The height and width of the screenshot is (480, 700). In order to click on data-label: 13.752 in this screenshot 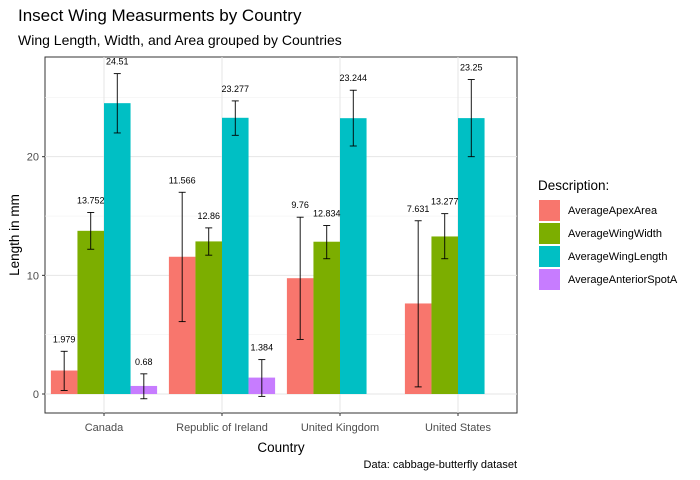, I will do `click(91, 200)`.